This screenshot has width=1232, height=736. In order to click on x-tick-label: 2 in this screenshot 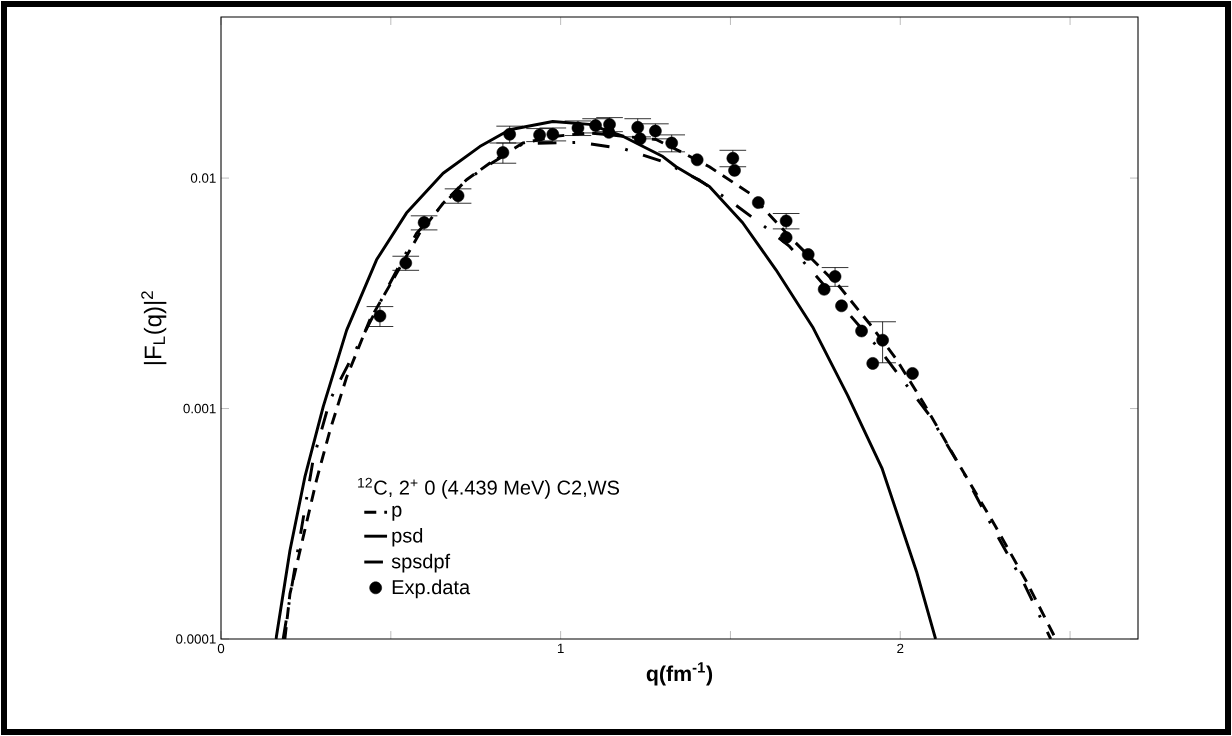, I will do `click(900, 648)`.